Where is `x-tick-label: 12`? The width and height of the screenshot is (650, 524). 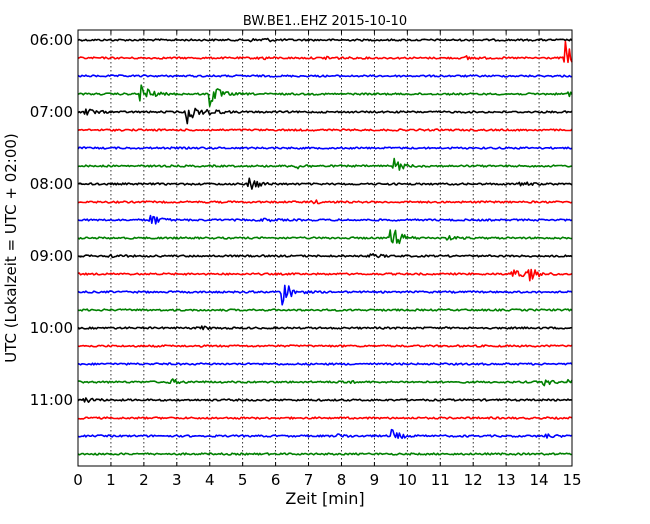 x-tick-label: 12 is located at coordinates (473, 480).